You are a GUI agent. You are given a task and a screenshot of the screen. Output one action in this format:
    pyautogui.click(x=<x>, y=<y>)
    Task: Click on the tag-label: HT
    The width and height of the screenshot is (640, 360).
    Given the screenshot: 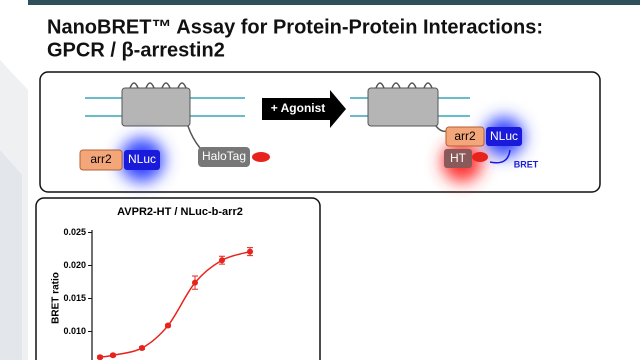 What is the action you would take?
    pyautogui.click(x=458, y=158)
    